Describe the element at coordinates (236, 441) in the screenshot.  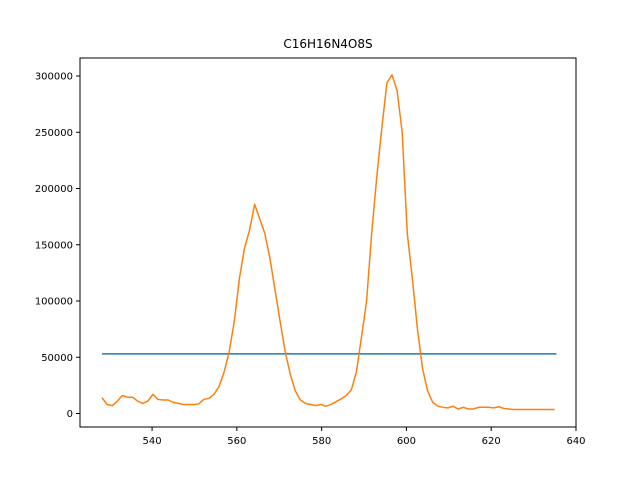
I see `x-tick-label: 560` at that location.